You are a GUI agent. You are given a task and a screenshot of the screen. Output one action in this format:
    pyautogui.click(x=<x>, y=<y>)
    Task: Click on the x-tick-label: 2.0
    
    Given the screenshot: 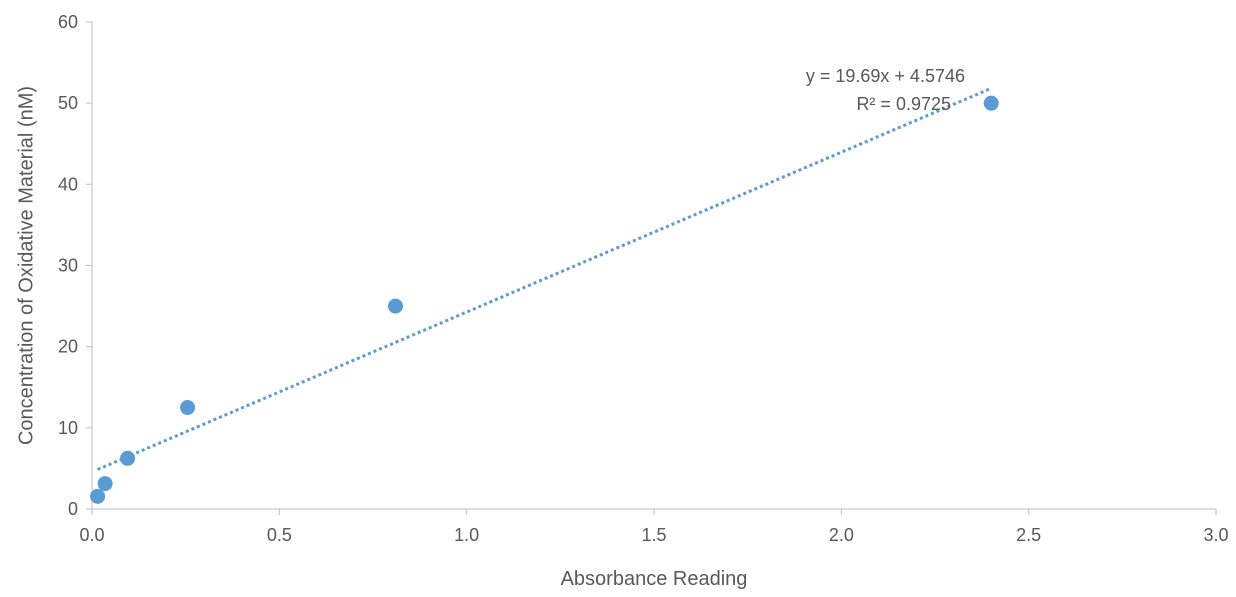 What is the action you would take?
    pyautogui.click(x=841, y=535)
    